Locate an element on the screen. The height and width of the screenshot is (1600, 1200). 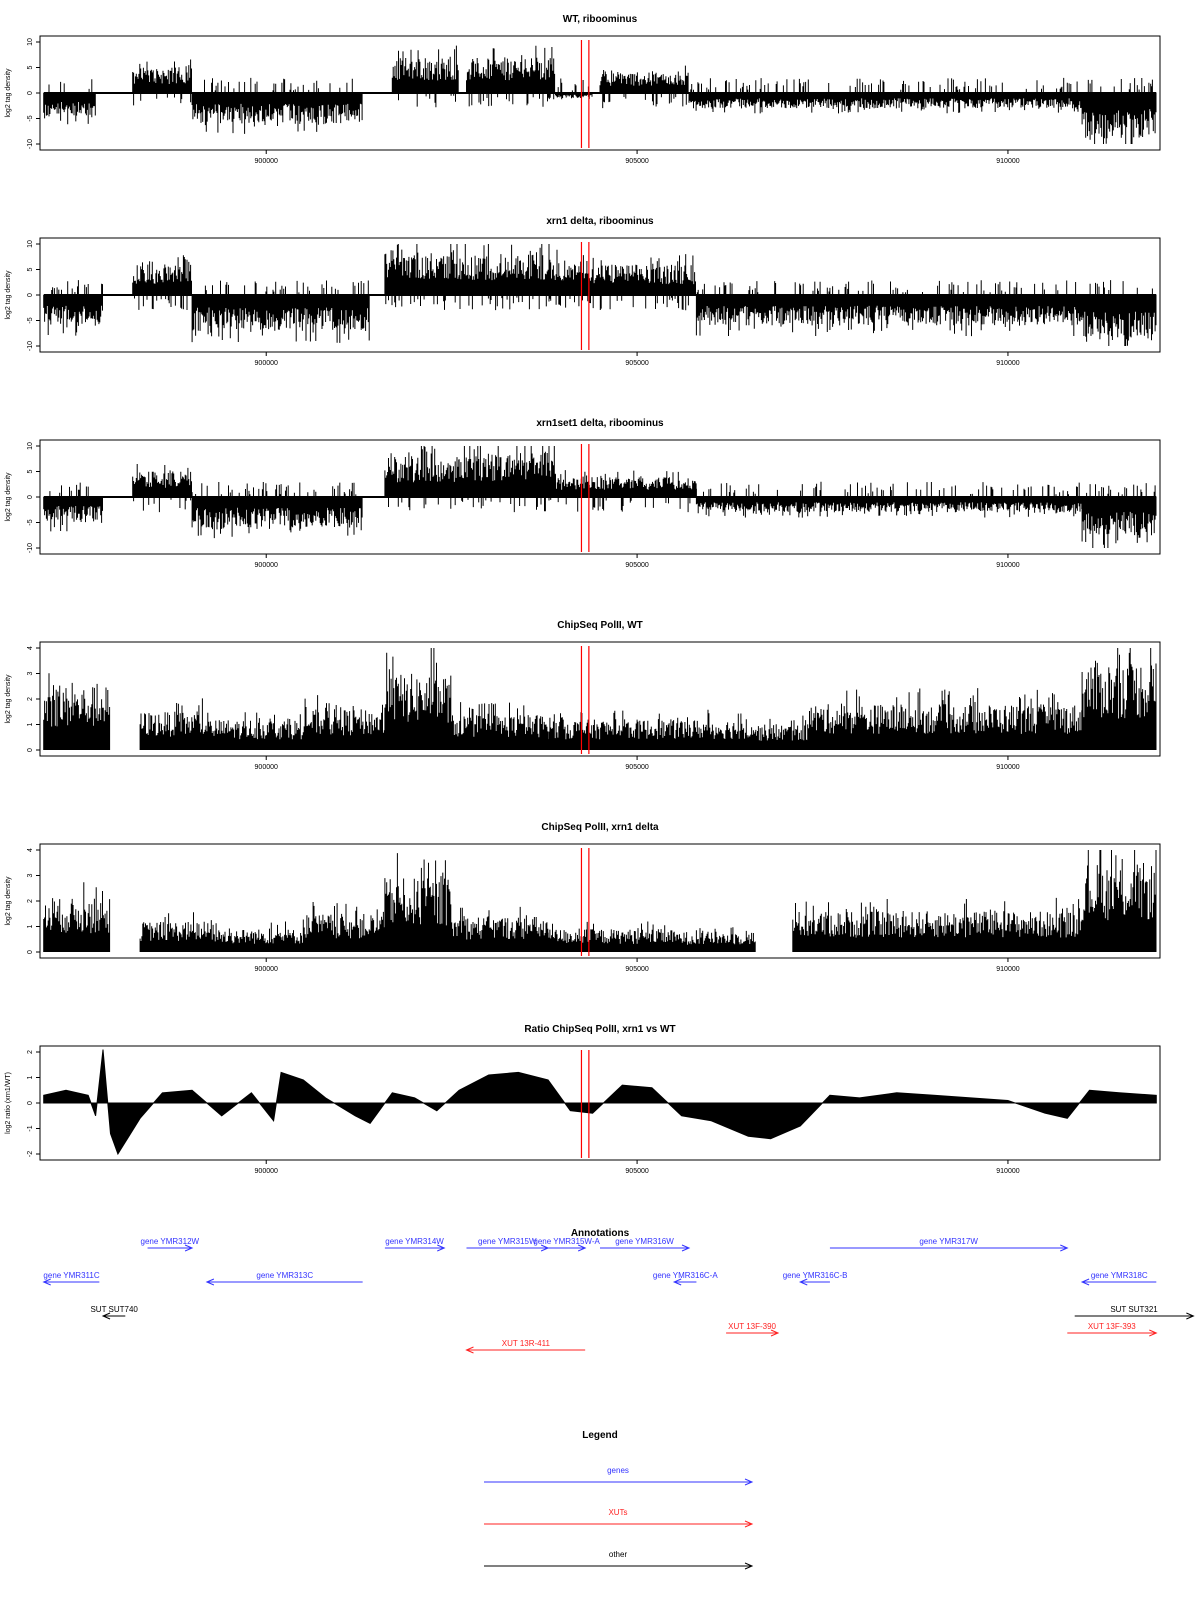
feature-gene: gene YMR316C-B is located at coordinates (815, 1278).